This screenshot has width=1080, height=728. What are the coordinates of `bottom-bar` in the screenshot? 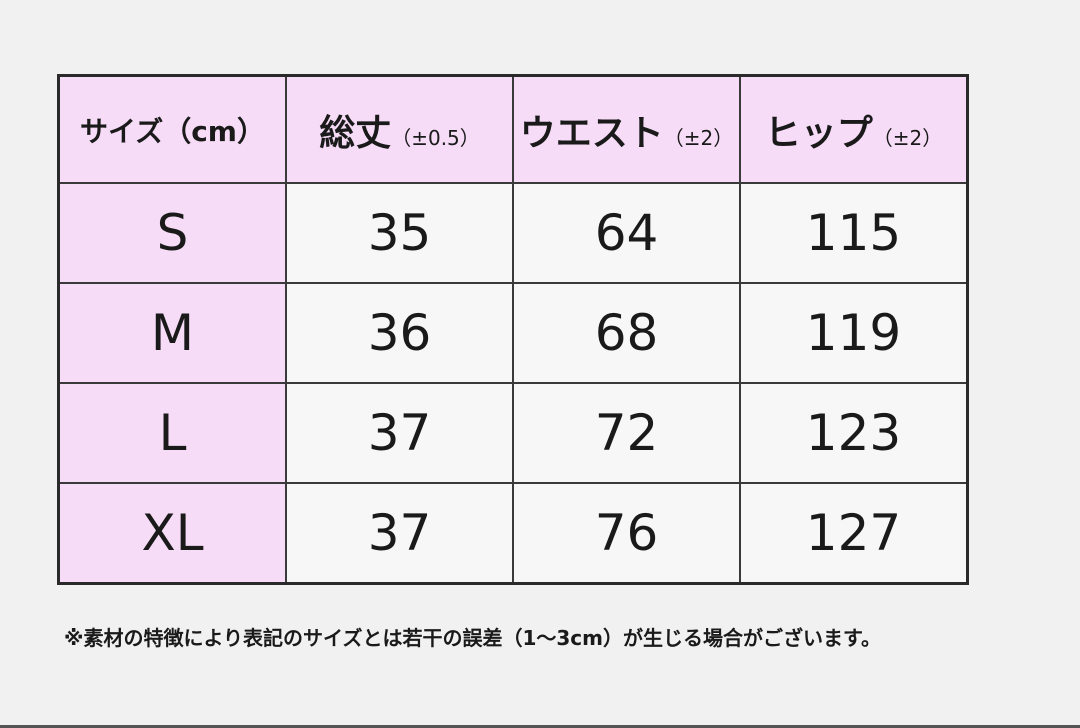 It's located at (540, 726).